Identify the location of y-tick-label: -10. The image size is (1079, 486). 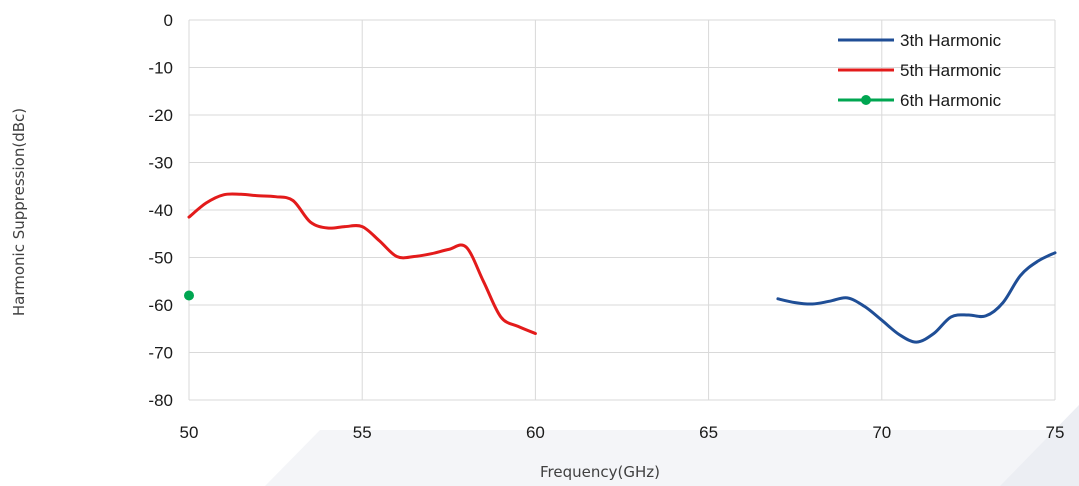
(160, 68).